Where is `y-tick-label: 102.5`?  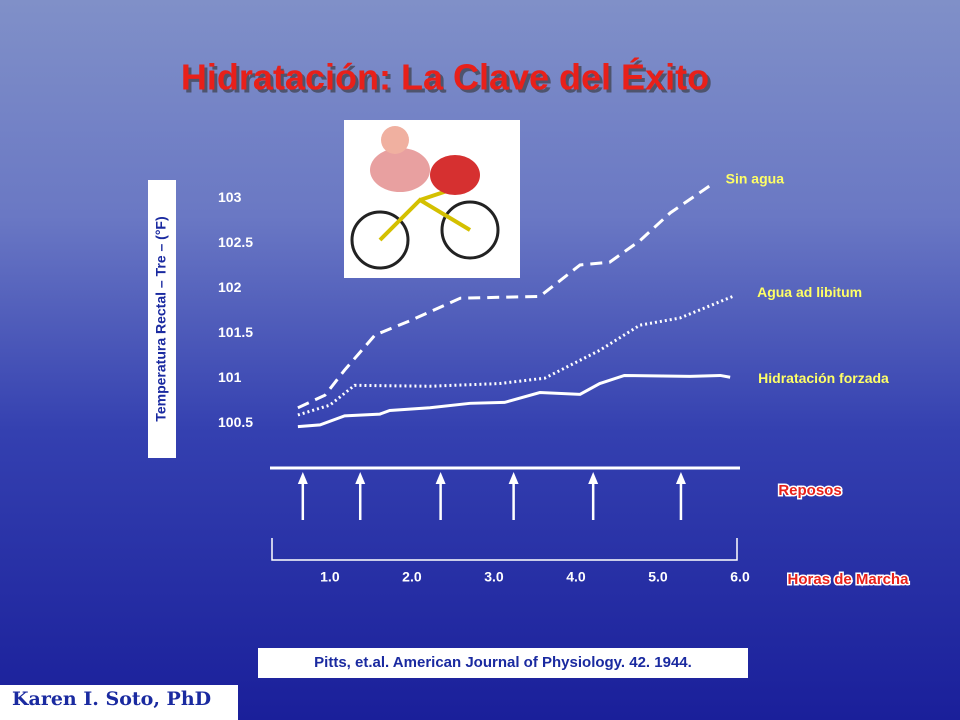
y-tick-label: 102.5 is located at coordinates (235, 242).